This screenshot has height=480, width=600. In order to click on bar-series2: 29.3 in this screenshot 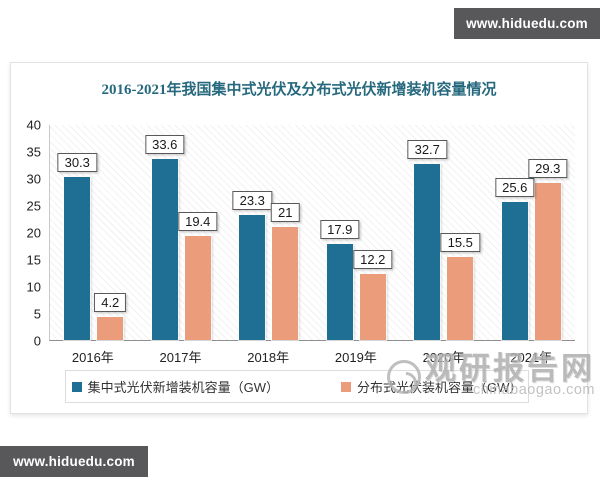, I will do `click(548, 250)`.